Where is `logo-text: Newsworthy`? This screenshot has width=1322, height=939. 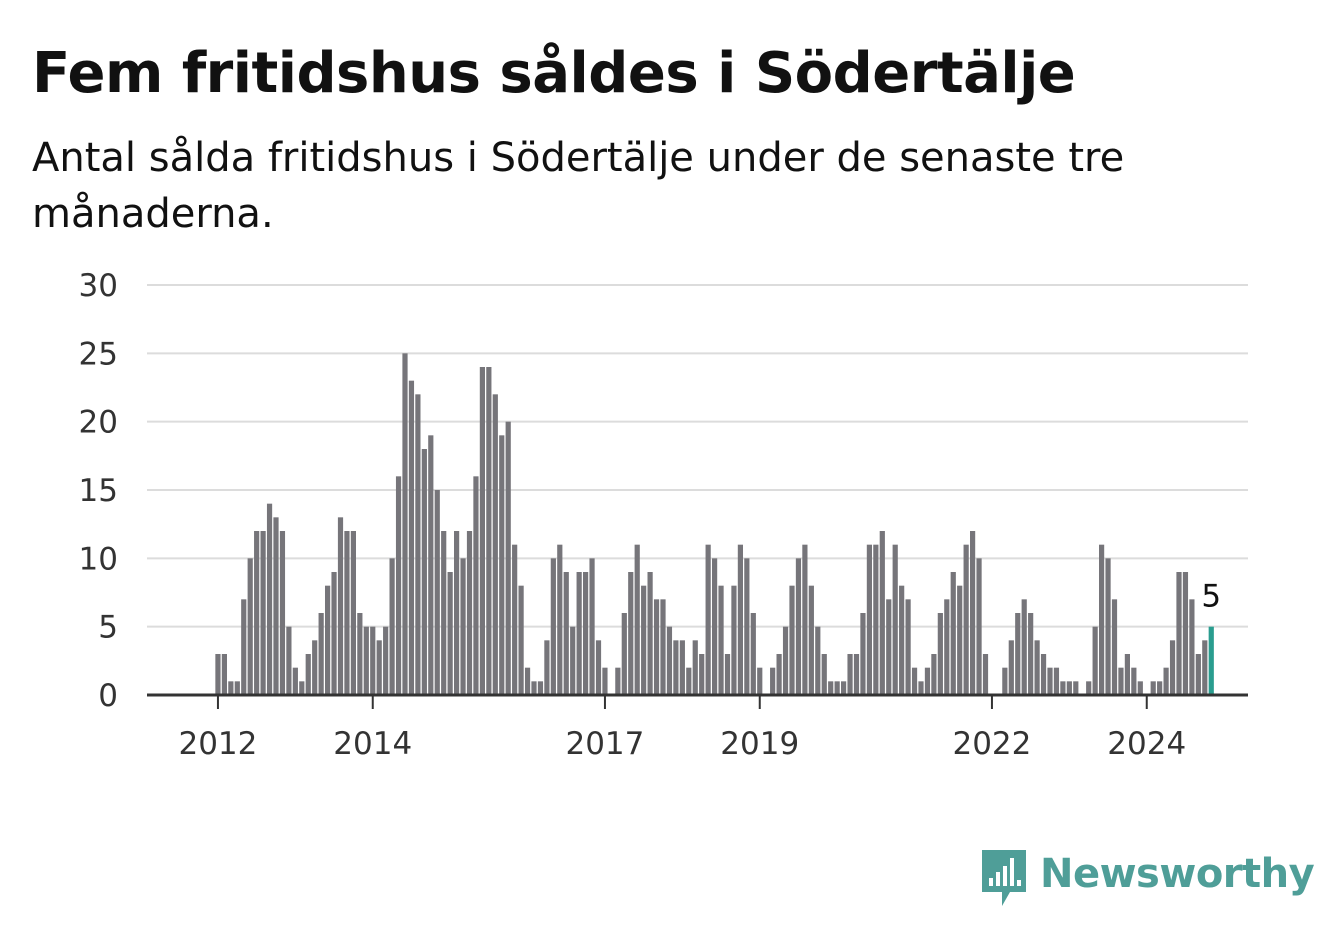
logo-text: Newsworthy is located at coordinates (1177, 874).